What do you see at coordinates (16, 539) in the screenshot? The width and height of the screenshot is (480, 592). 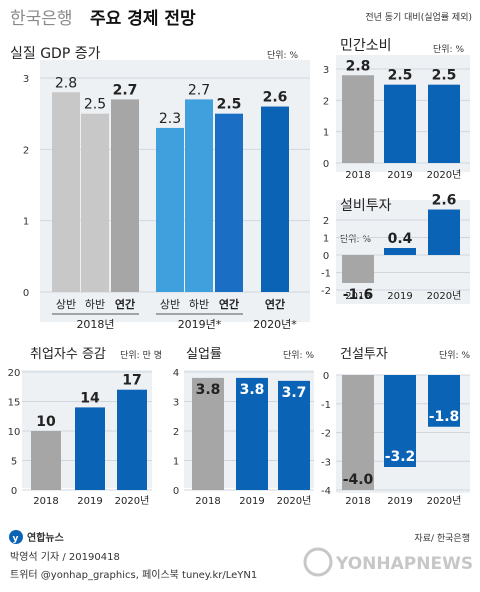 I see `yonhap-logo-glyph: y` at bounding box center [16, 539].